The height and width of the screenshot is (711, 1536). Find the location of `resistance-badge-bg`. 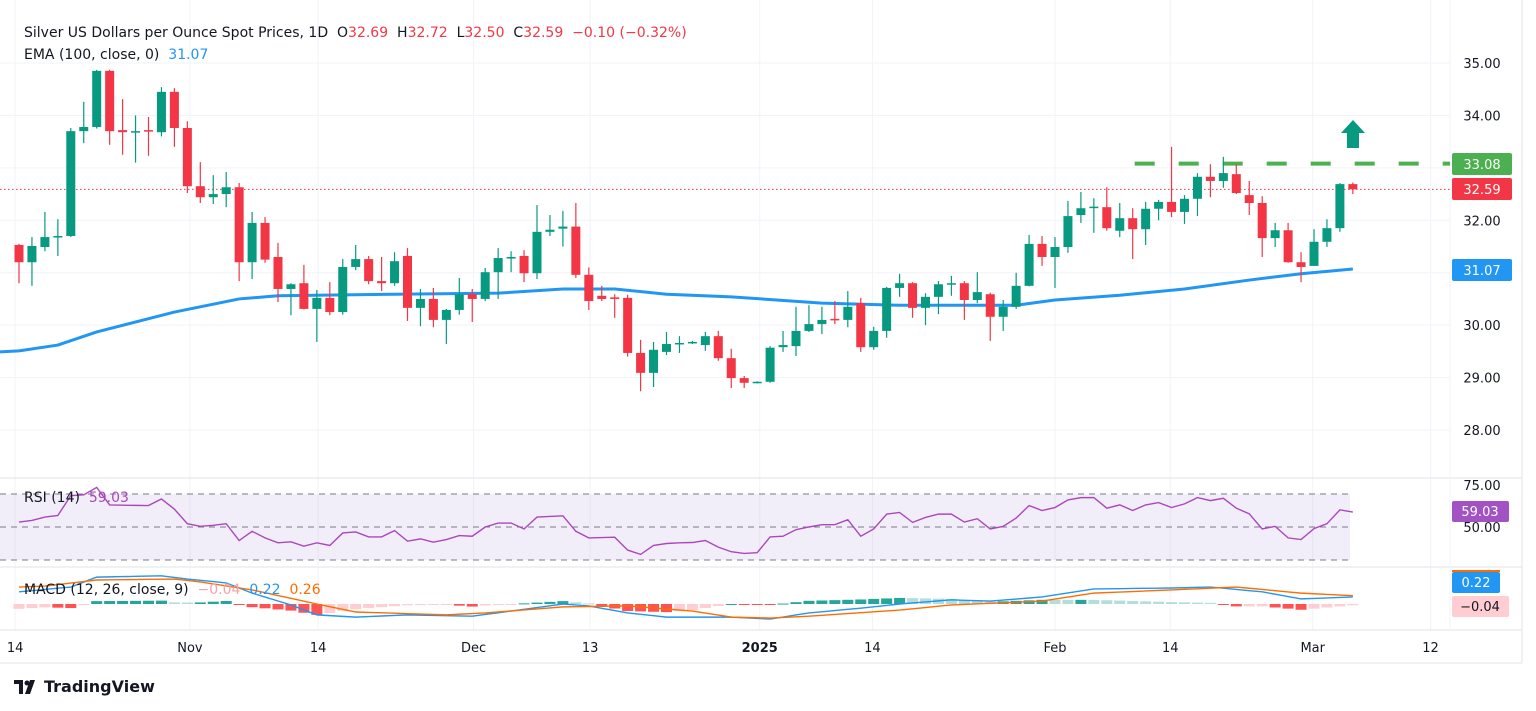

resistance-badge-bg is located at coordinates (1482, 164).